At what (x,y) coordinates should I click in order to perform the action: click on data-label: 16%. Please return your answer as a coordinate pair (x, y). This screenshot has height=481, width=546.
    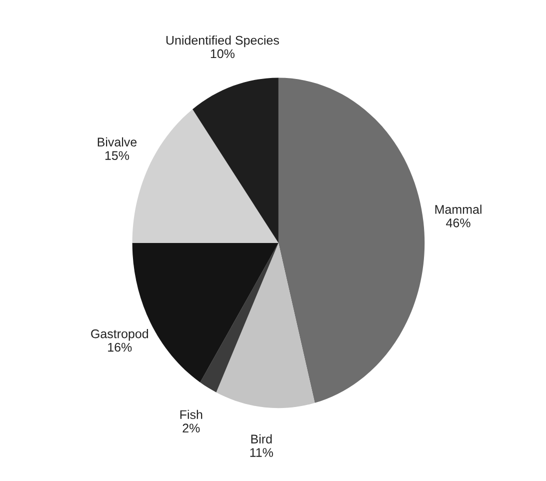
    Looking at the image, I should click on (120, 347).